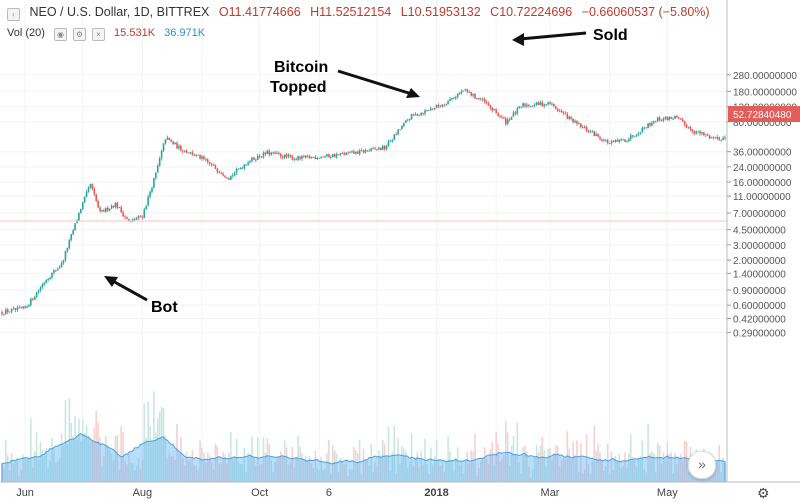 The height and width of the screenshot is (502, 800). I want to click on eye-icon: ◉, so click(60, 34).